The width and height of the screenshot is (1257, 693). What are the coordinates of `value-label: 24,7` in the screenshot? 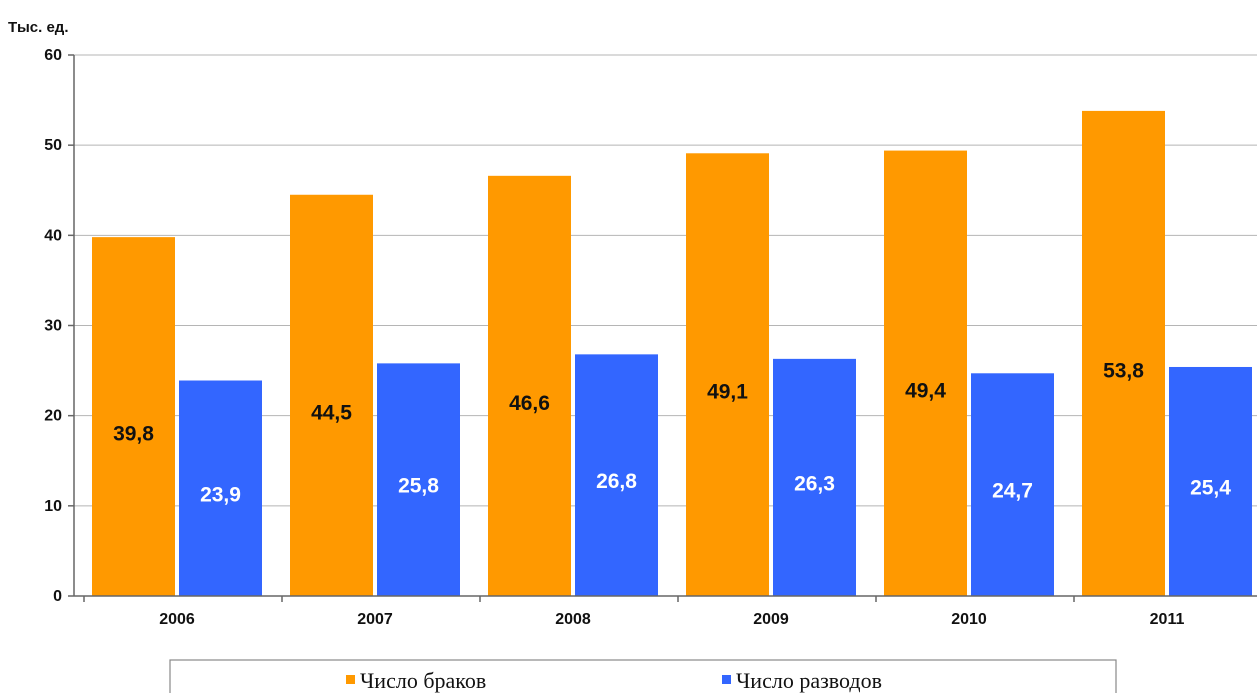 It's located at (1012, 491).